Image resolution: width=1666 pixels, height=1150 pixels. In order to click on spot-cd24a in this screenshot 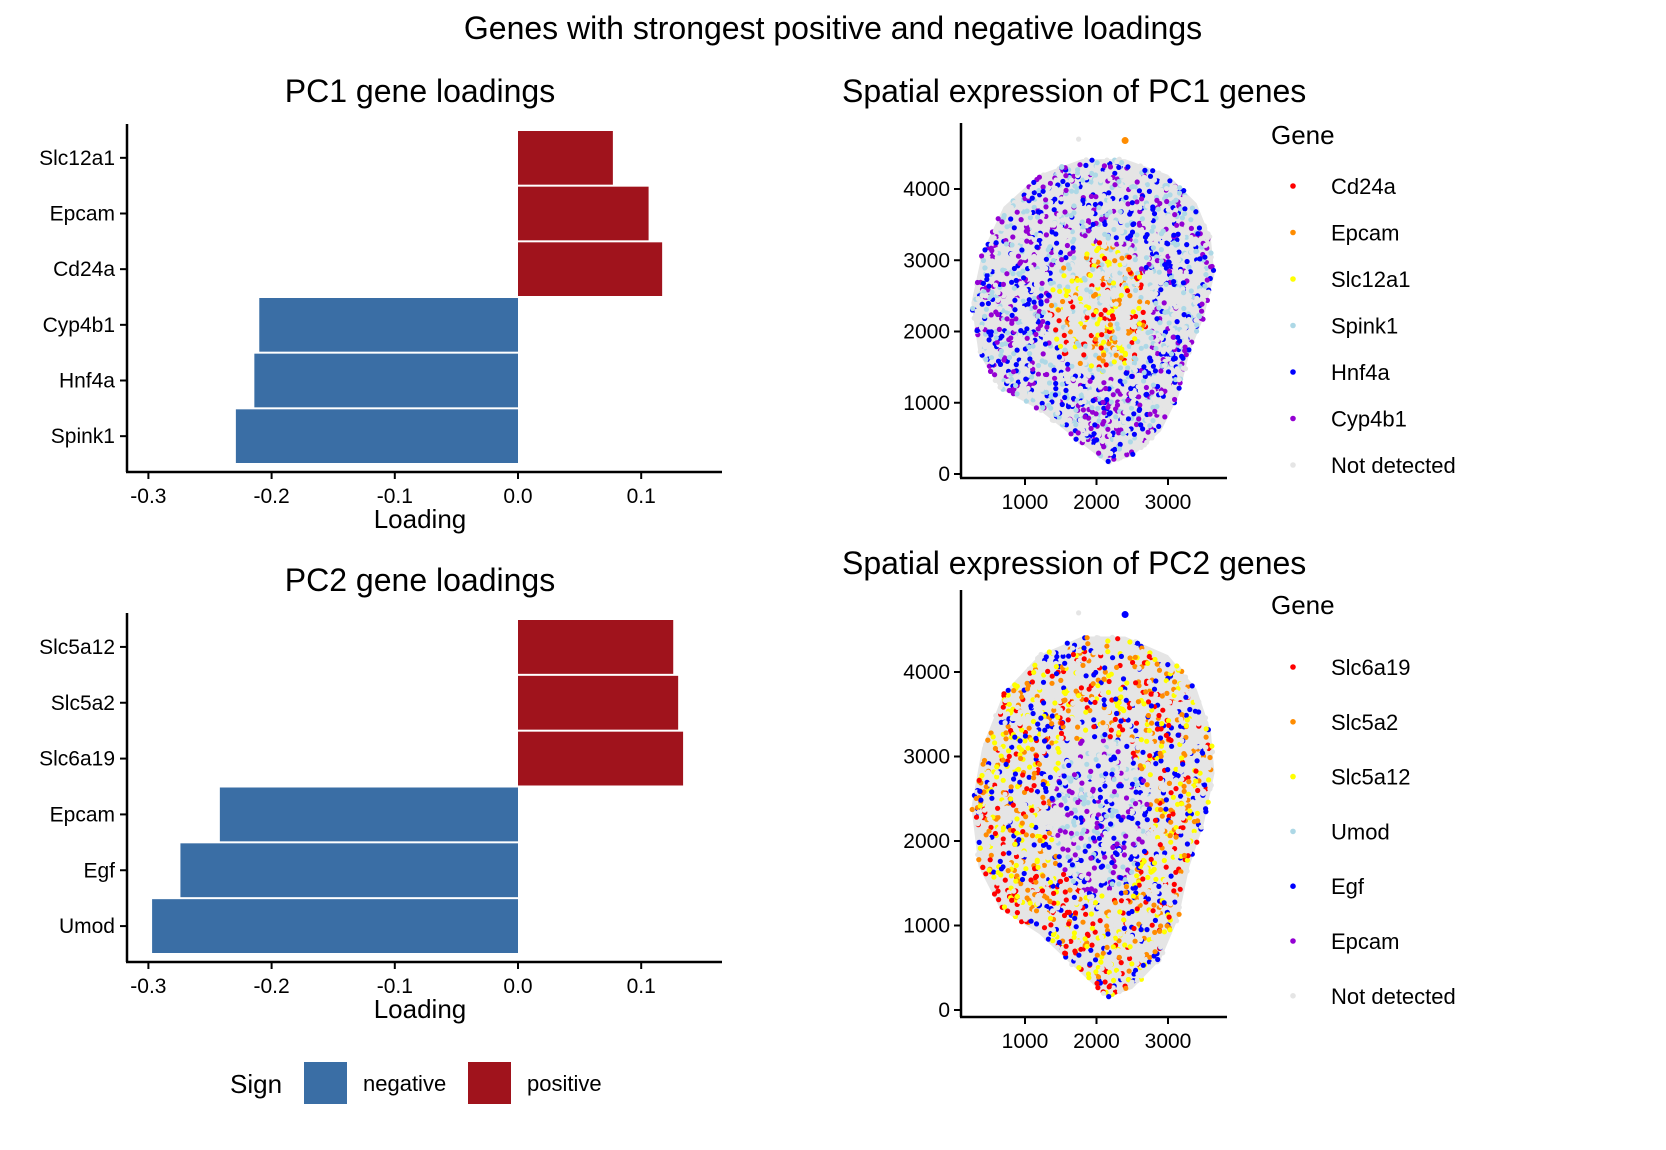, I will do `click(1113, 318)`.